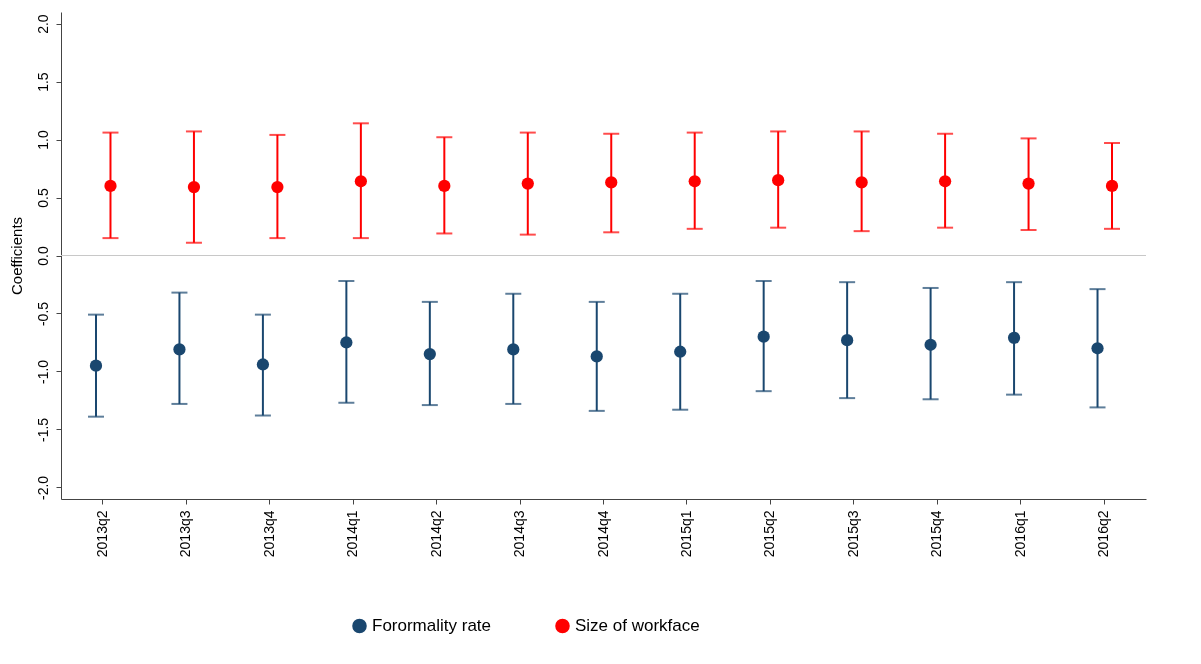  What do you see at coordinates (352, 534) in the screenshot?
I see `x-tick-label: 2014q1` at bounding box center [352, 534].